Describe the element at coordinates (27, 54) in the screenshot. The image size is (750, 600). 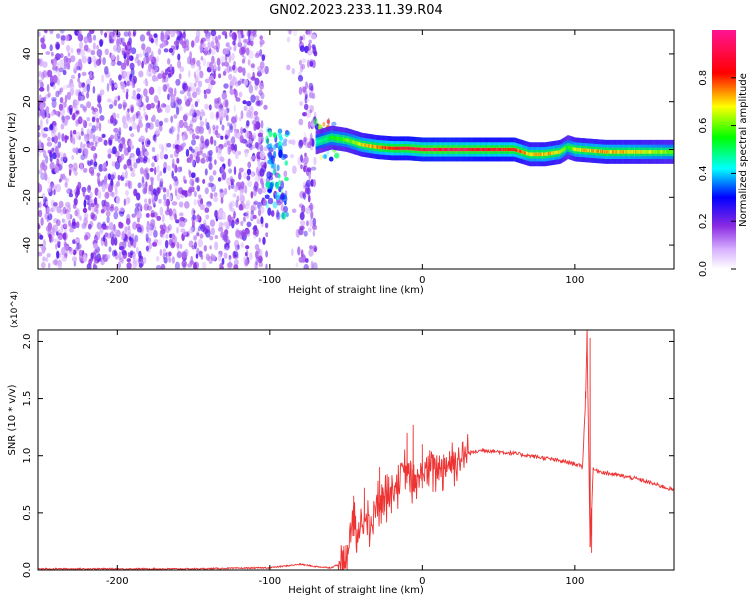
I see `spectrogram-y-tick-label: 40` at that location.